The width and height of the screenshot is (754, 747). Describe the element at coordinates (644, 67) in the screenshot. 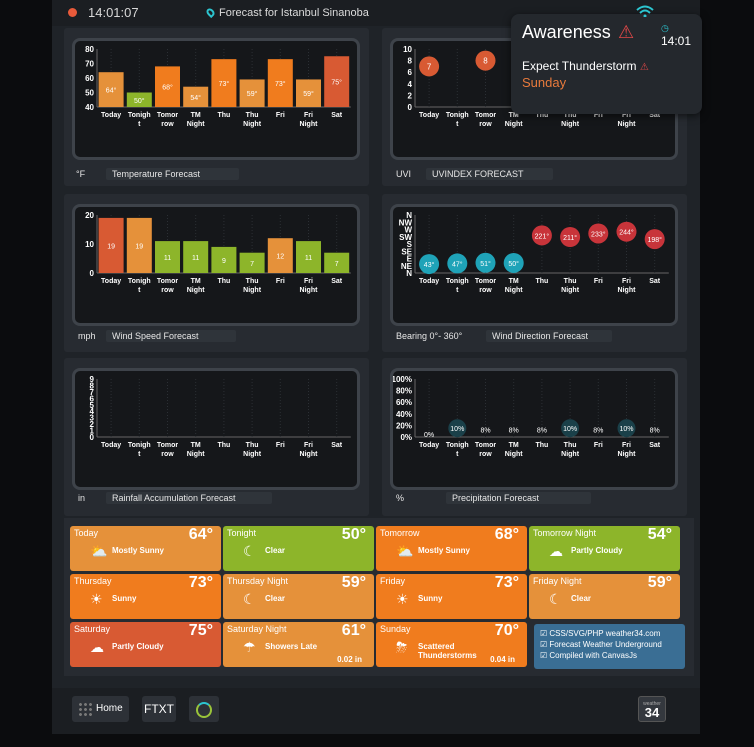

I see `small-warning-icon: ⚠` at that location.